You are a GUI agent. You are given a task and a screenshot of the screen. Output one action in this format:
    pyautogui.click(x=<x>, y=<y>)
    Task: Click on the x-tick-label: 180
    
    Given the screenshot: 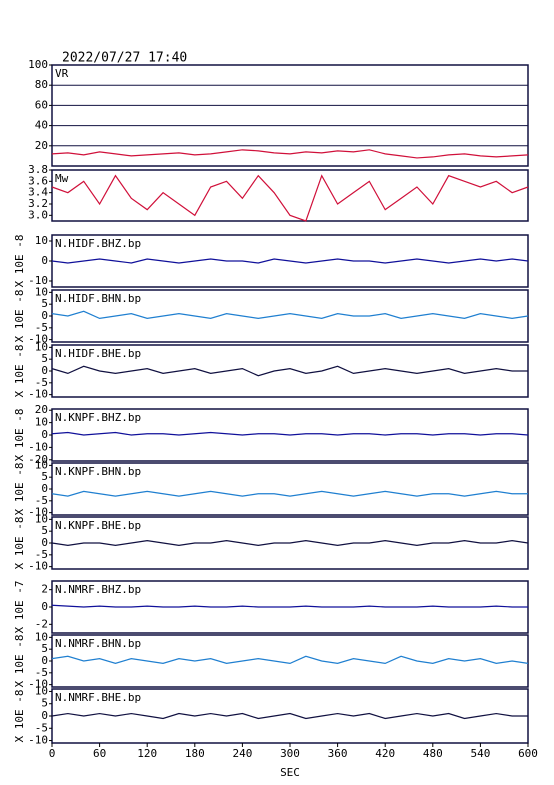 What is the action you would take?
    pyautogui.click(x=195, y=753)
    